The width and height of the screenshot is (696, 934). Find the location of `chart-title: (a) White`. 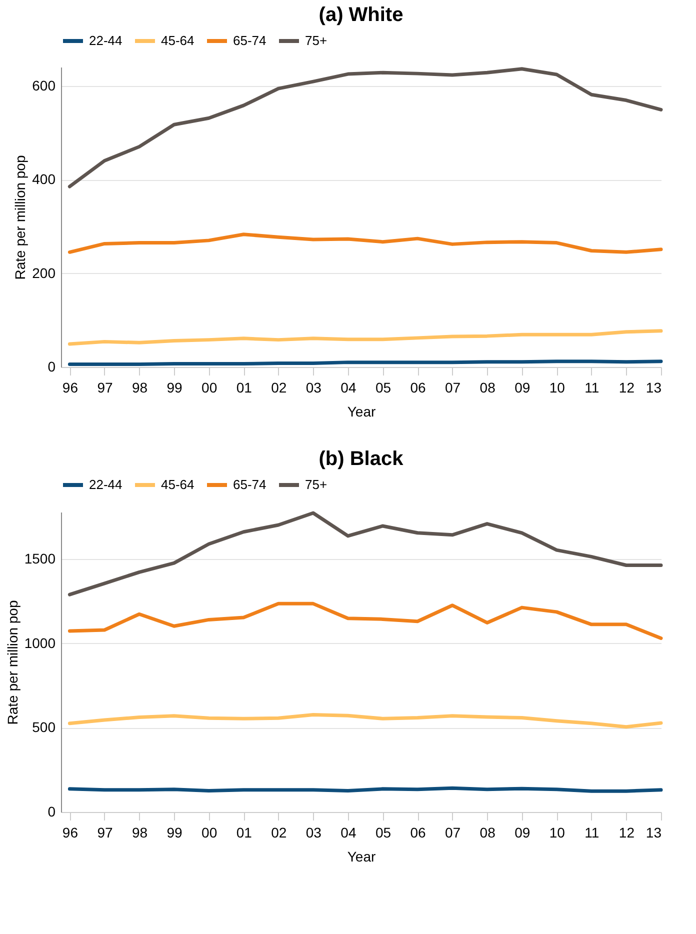

chart-title: (a) White is located at coordinates (361, 15).